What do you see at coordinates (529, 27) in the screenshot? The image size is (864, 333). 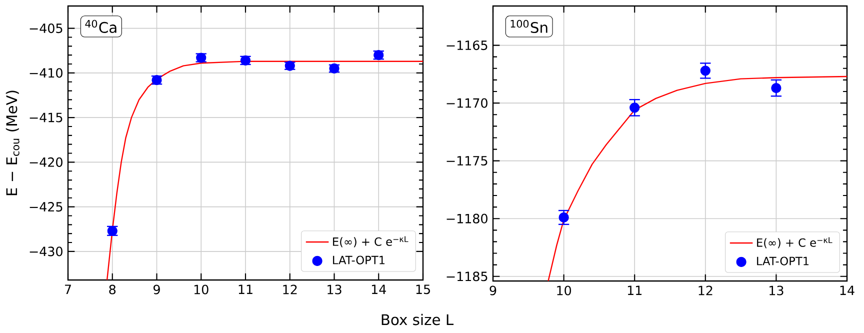 I see `annotation: $^{100}$Sn` at bounding box center [529, 27].